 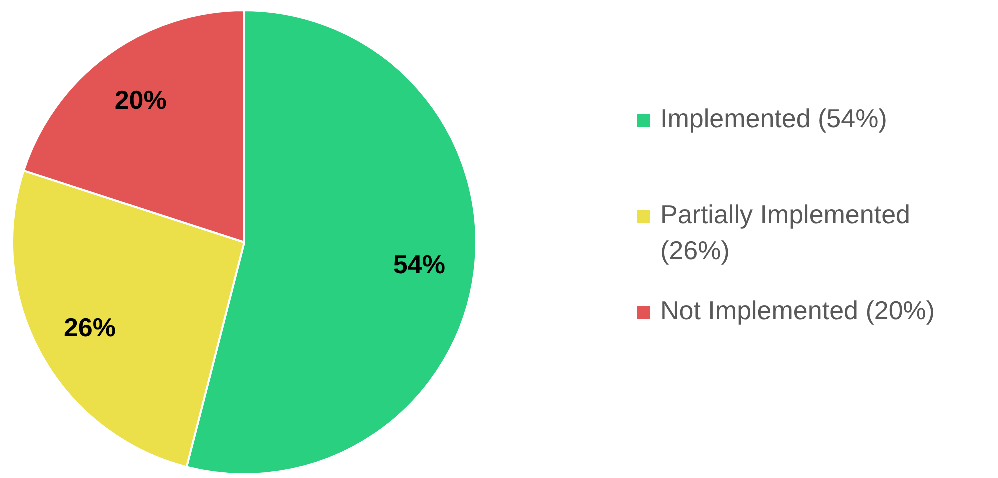 I want to click on legend-label: Implemented (54%), so click(x=774, y=119).